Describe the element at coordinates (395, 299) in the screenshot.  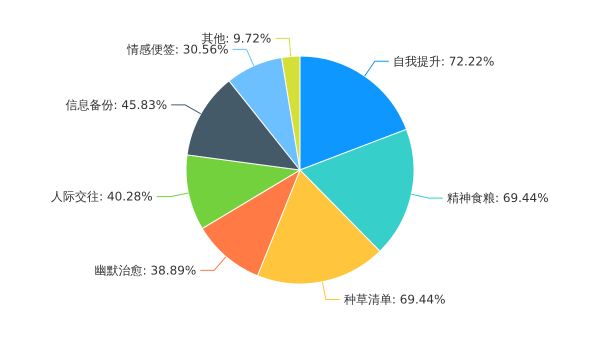
I see `slice-label: 种草清单: 69.44%` at that location.